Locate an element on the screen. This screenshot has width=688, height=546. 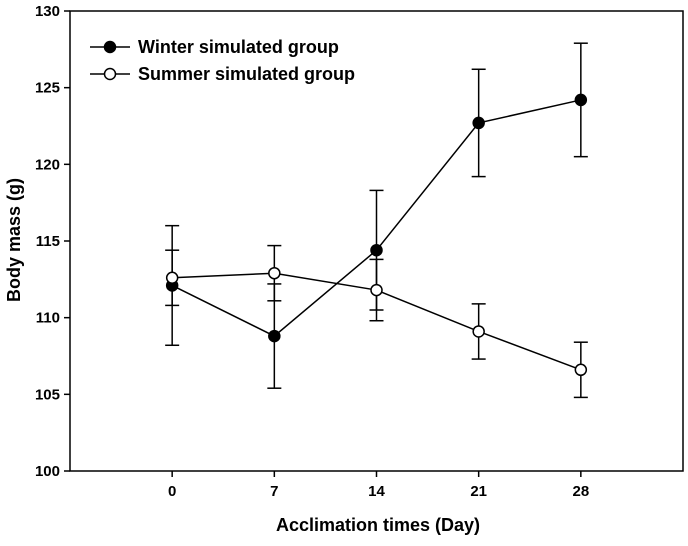
x-tick-label: 0 is located at coordinates (172, 491).